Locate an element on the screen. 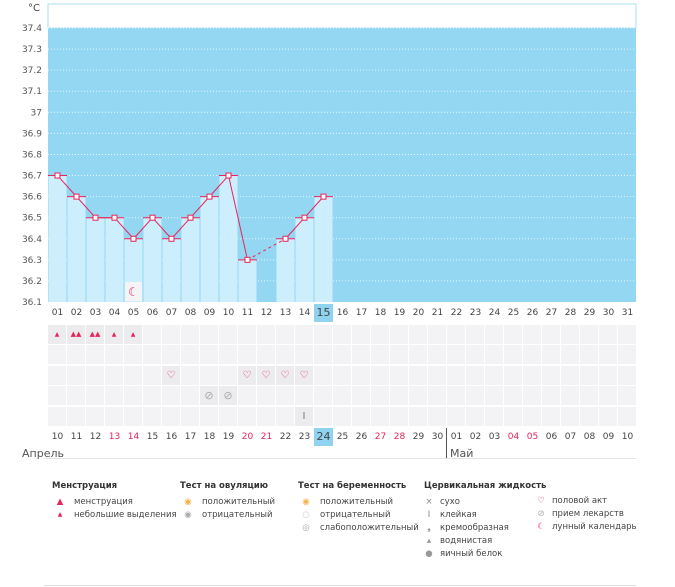  day-label: 23 is located at coordinates (475, 313).